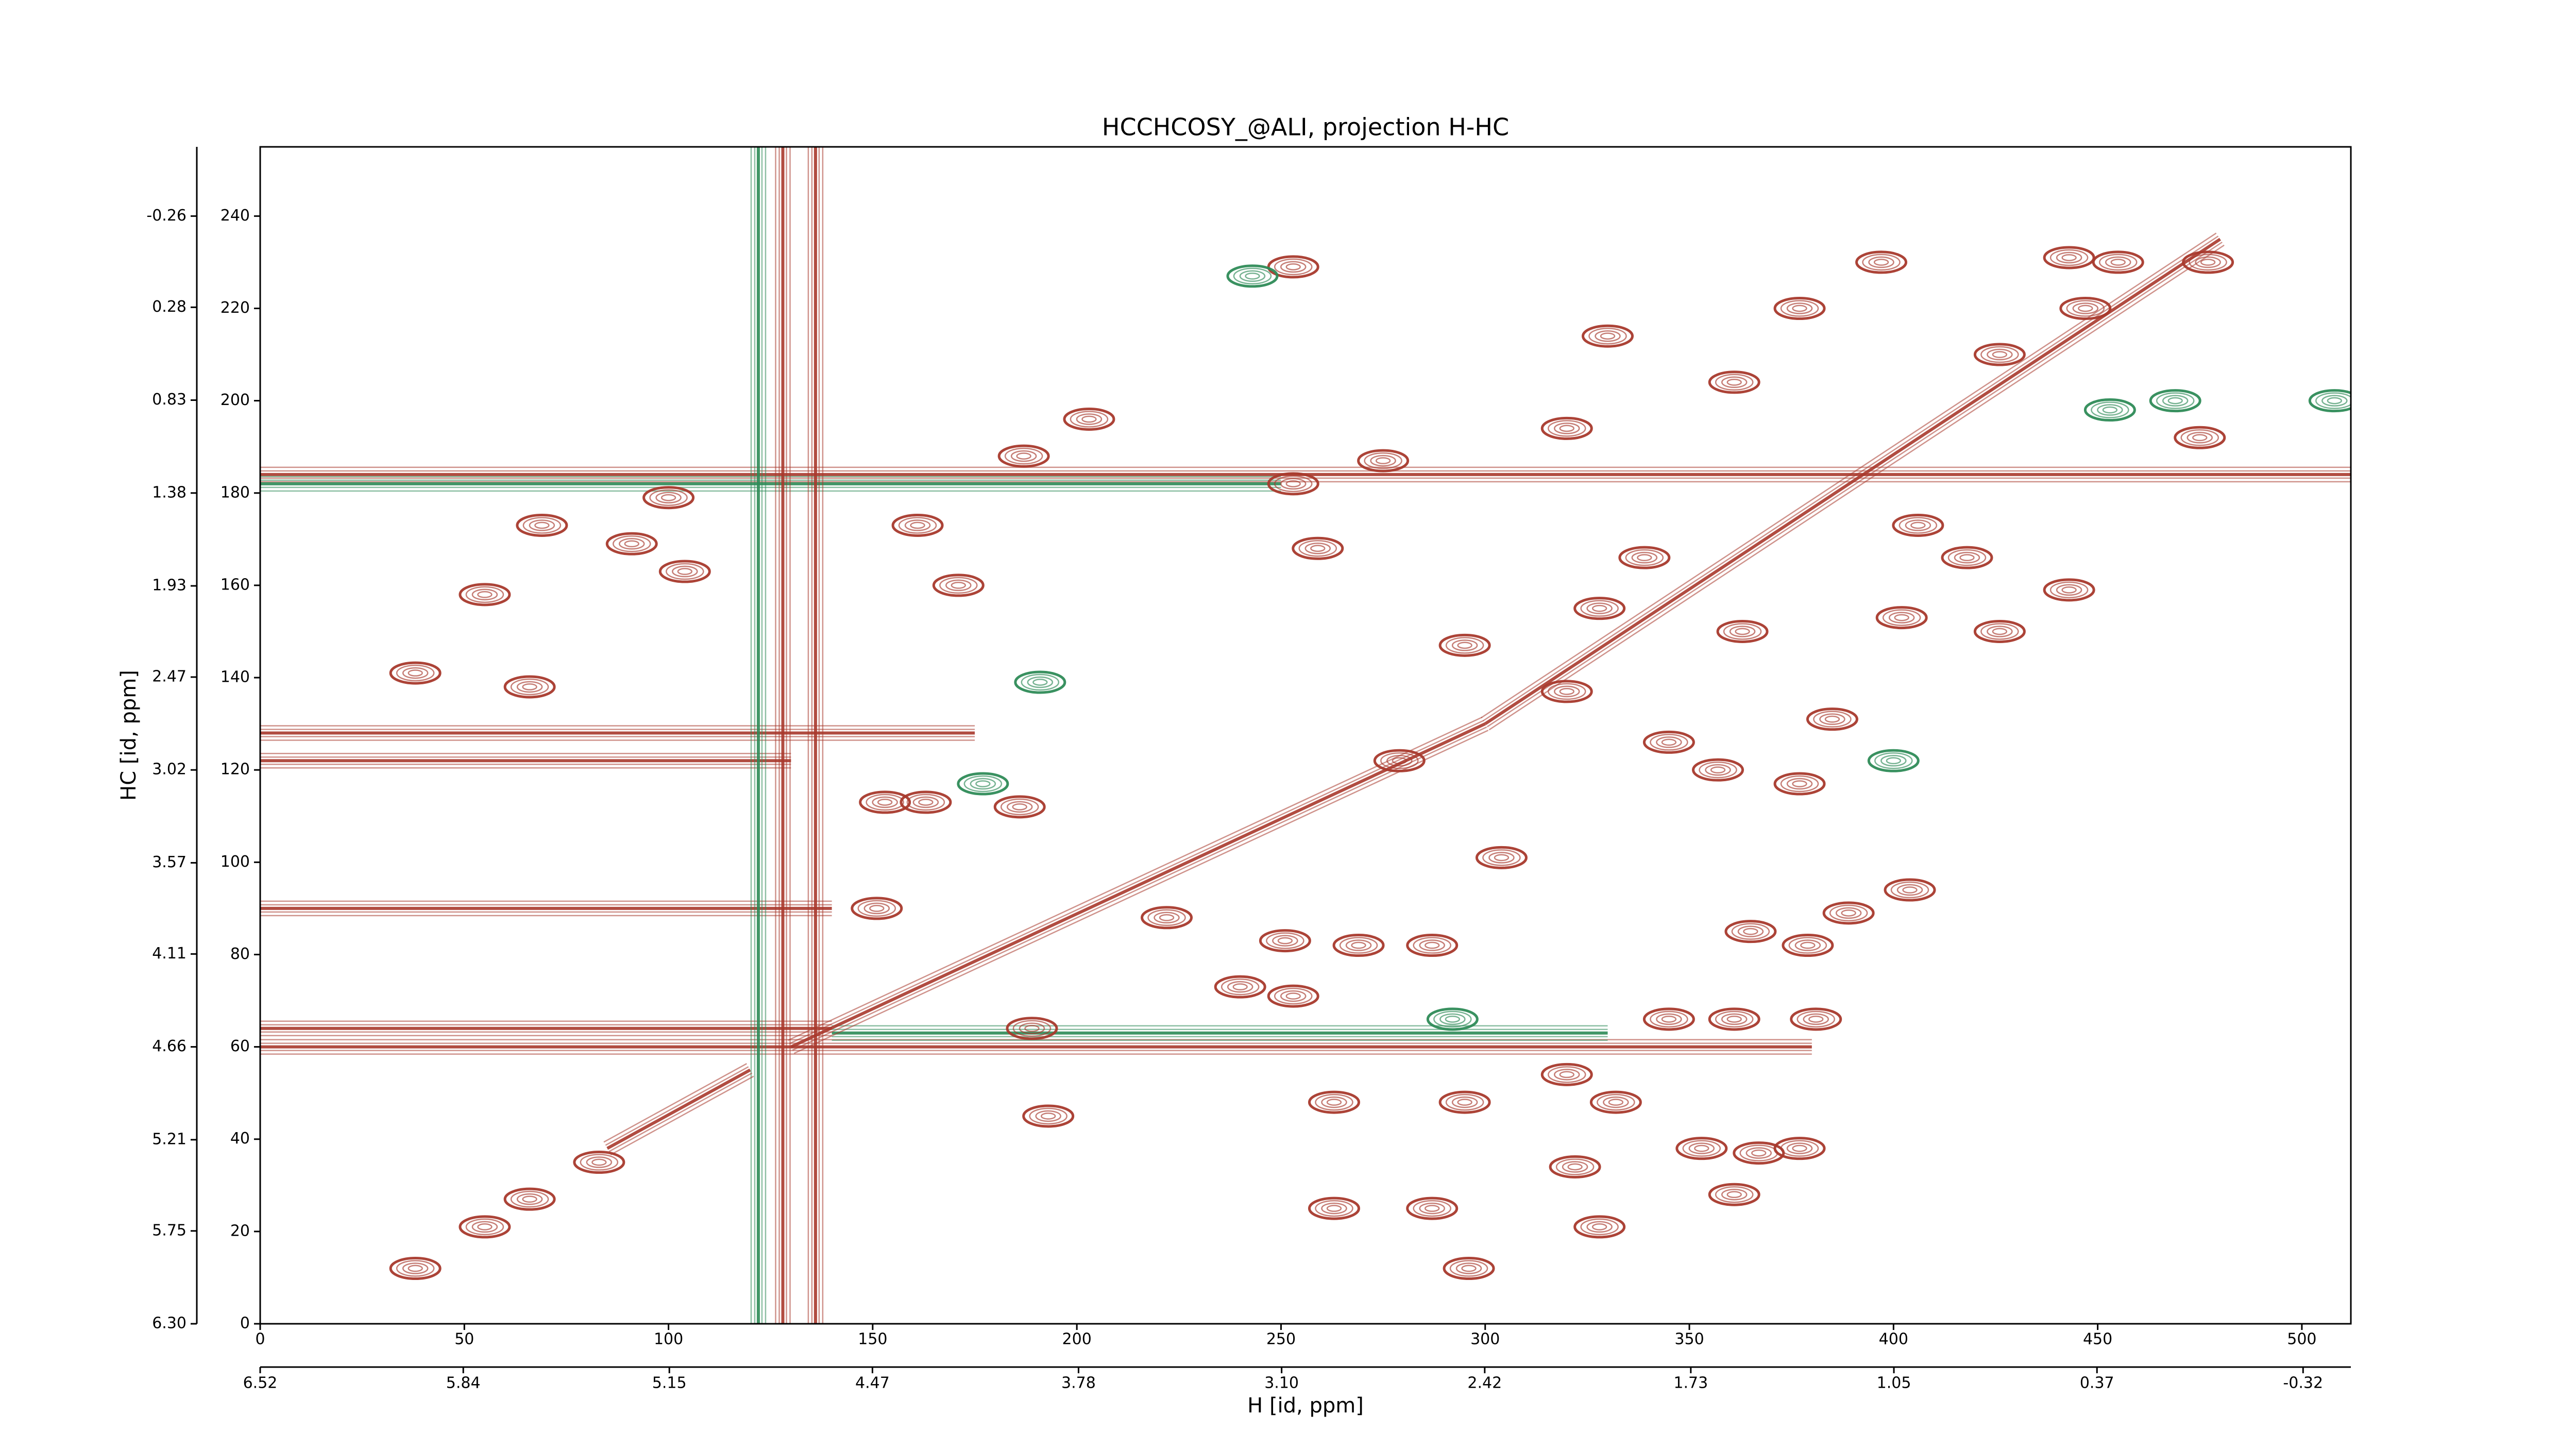 The image size is (2576, 1449). What do you see at coordinates (669, 1383) in the screenshot?
I see `x2-tick-label: 5.15` at bounding box center [669, 1383].